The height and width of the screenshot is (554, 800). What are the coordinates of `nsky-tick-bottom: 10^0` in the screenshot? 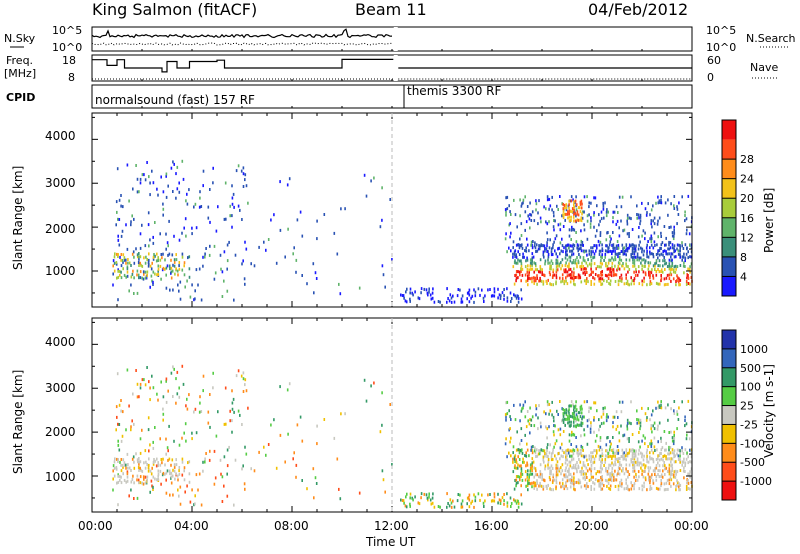 It's located at (67, 47).